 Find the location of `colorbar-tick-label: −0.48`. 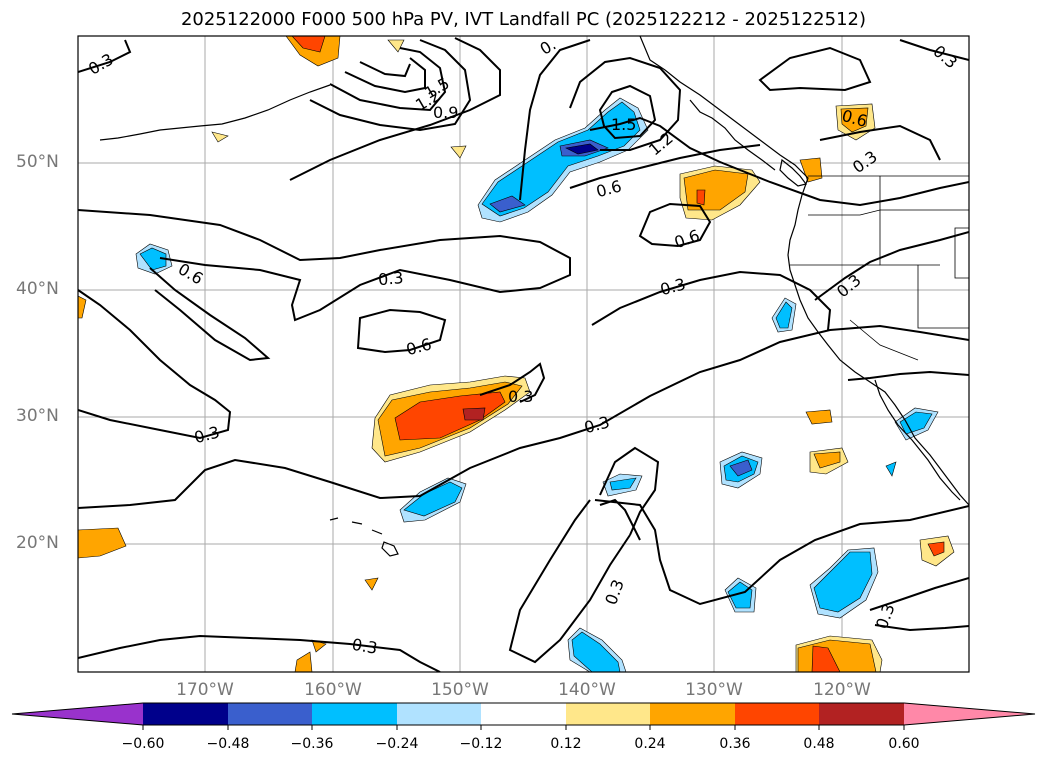

colorbar-tick-label: −0.48 is located at coordinates (228, 744).